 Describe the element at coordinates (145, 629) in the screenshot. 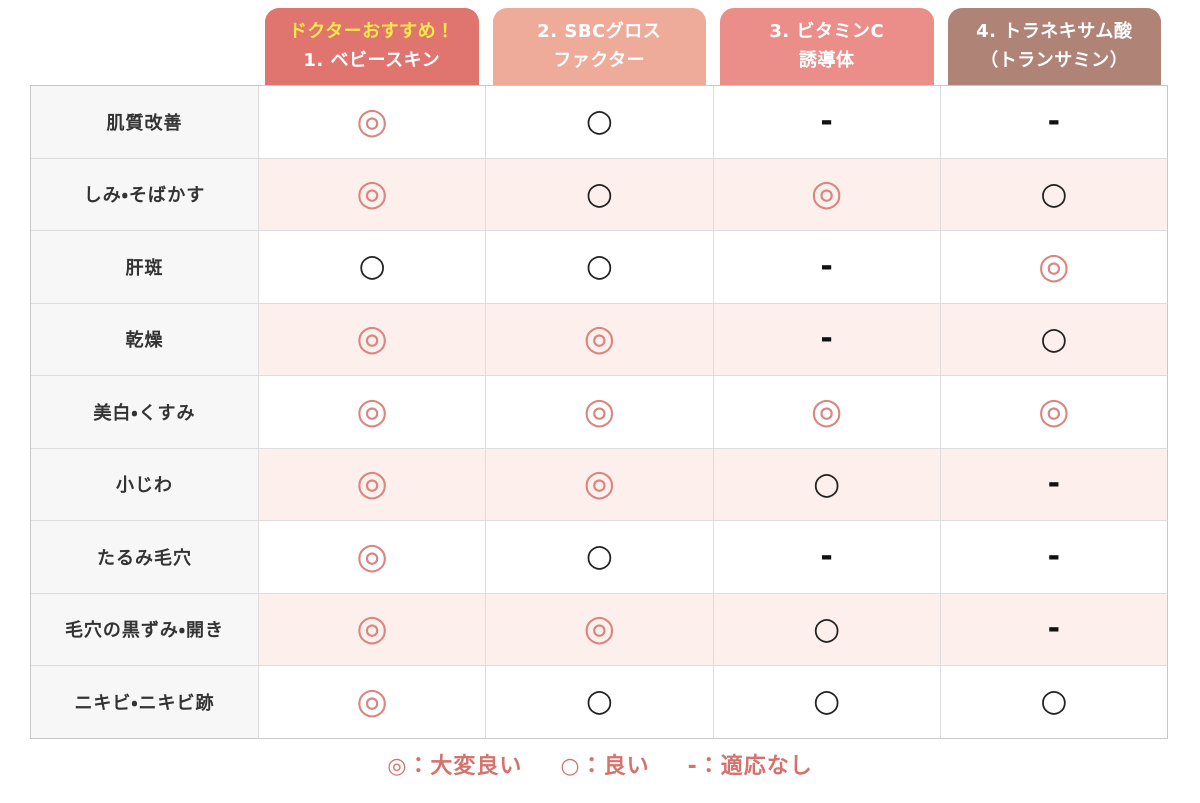

I see `row-label: 毛穴の黒ずみ・開き` at that location.